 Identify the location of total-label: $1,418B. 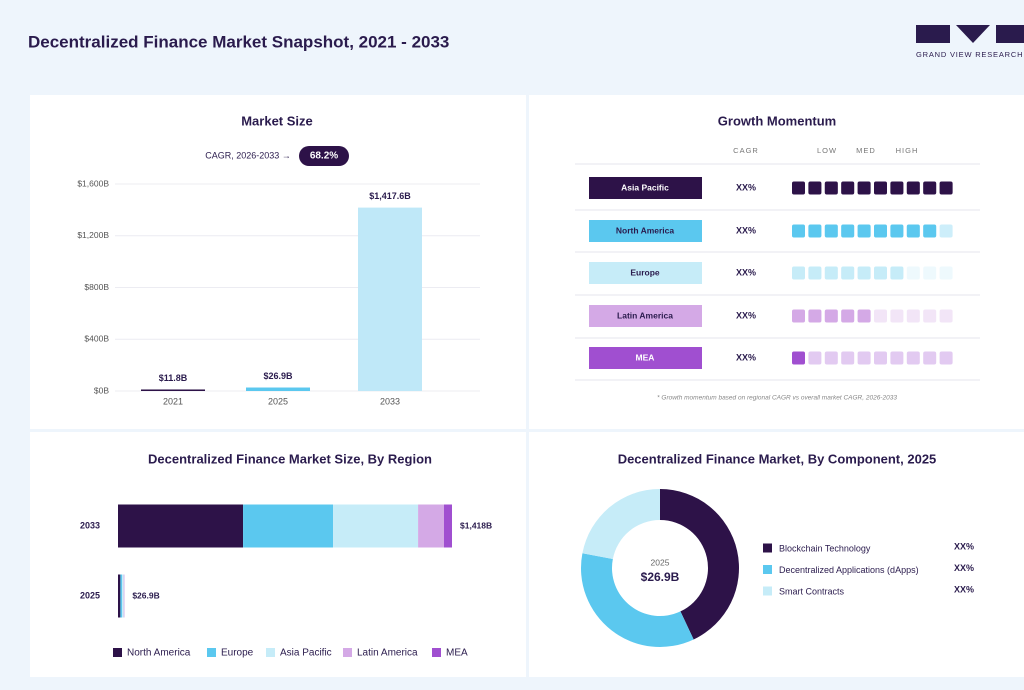
(476, 525).